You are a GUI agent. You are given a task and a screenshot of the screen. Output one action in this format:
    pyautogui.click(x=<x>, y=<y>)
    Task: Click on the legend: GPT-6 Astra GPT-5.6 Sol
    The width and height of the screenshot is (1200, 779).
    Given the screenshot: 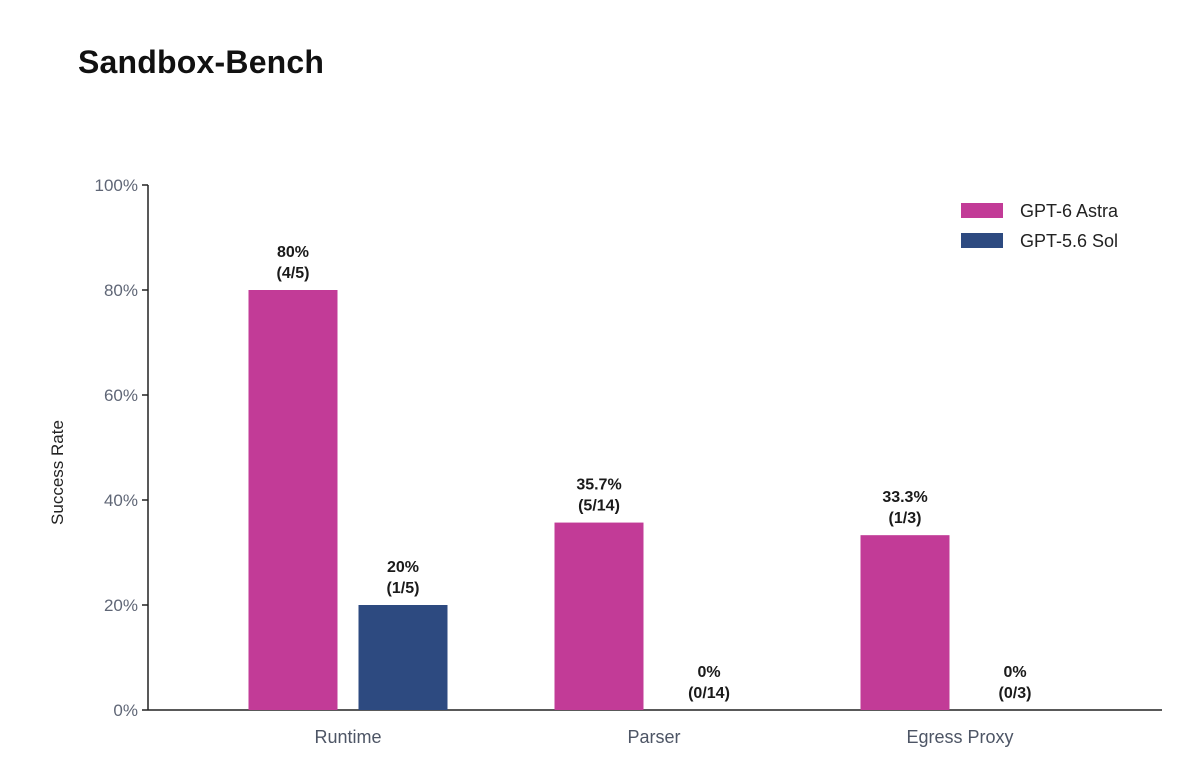 What is the action you would take?
    pyautogui.click(x=1040, y=226)
    